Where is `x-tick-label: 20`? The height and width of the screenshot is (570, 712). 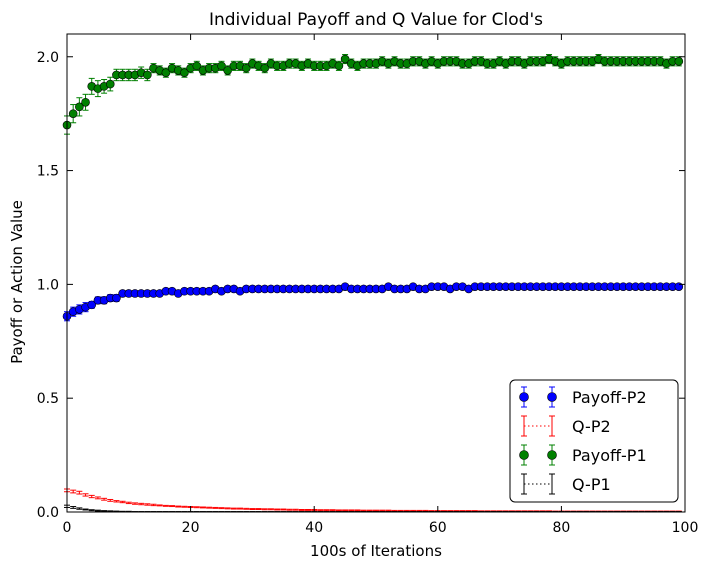 x-tick-label: 20 is located at coordinates (191, 528).